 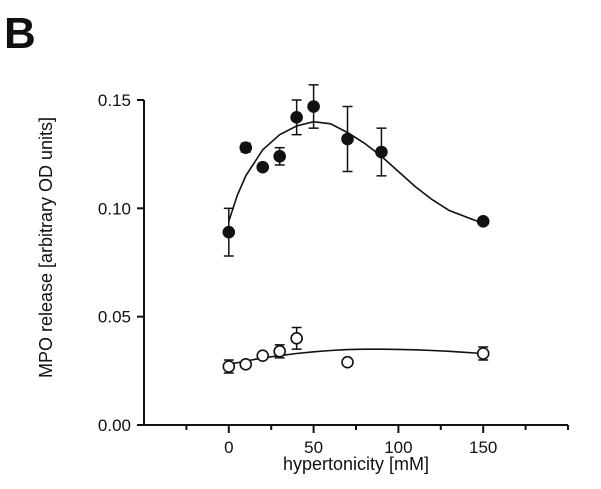 What do you see at coordinates (114, 425) in the screenshot?
I see `y-tick-label: 0.00` at bounding box center [114, 425].